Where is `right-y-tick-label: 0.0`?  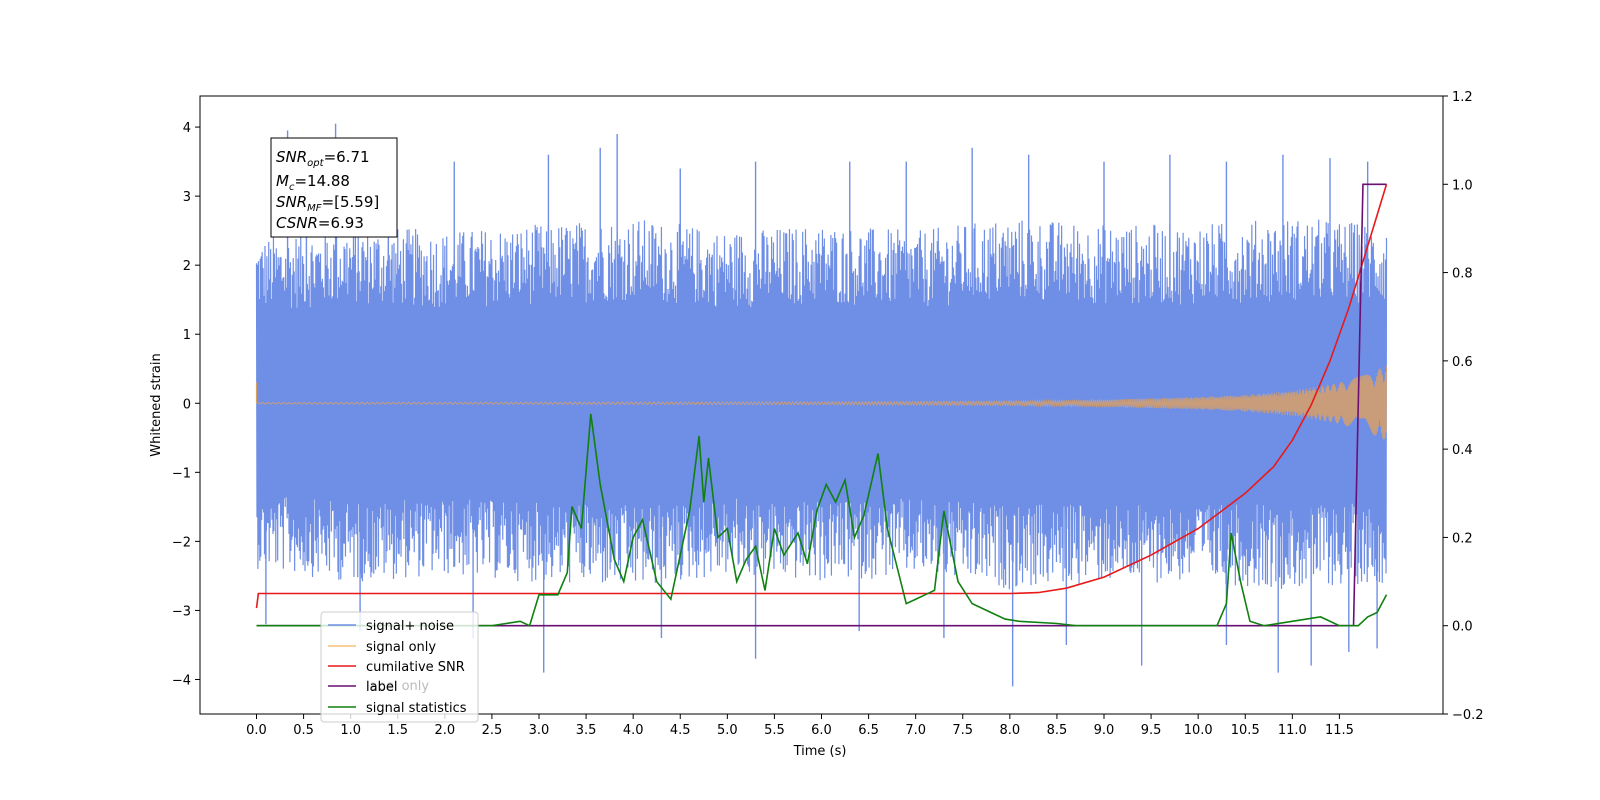
right-y-tick-label: 0.0 is located at coordinates (1462, 627).